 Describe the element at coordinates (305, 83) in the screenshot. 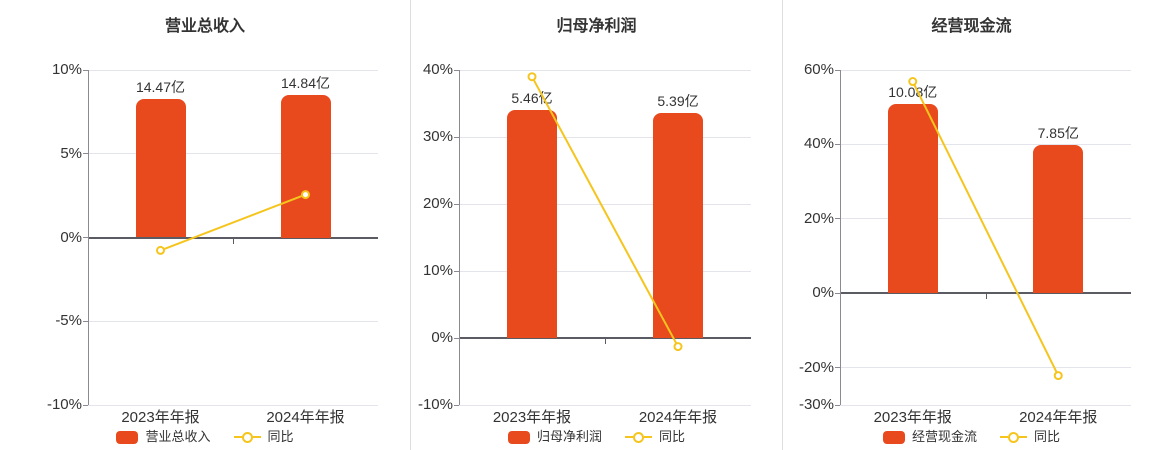

I see `bar-value-label: 14.84亿` at that location.